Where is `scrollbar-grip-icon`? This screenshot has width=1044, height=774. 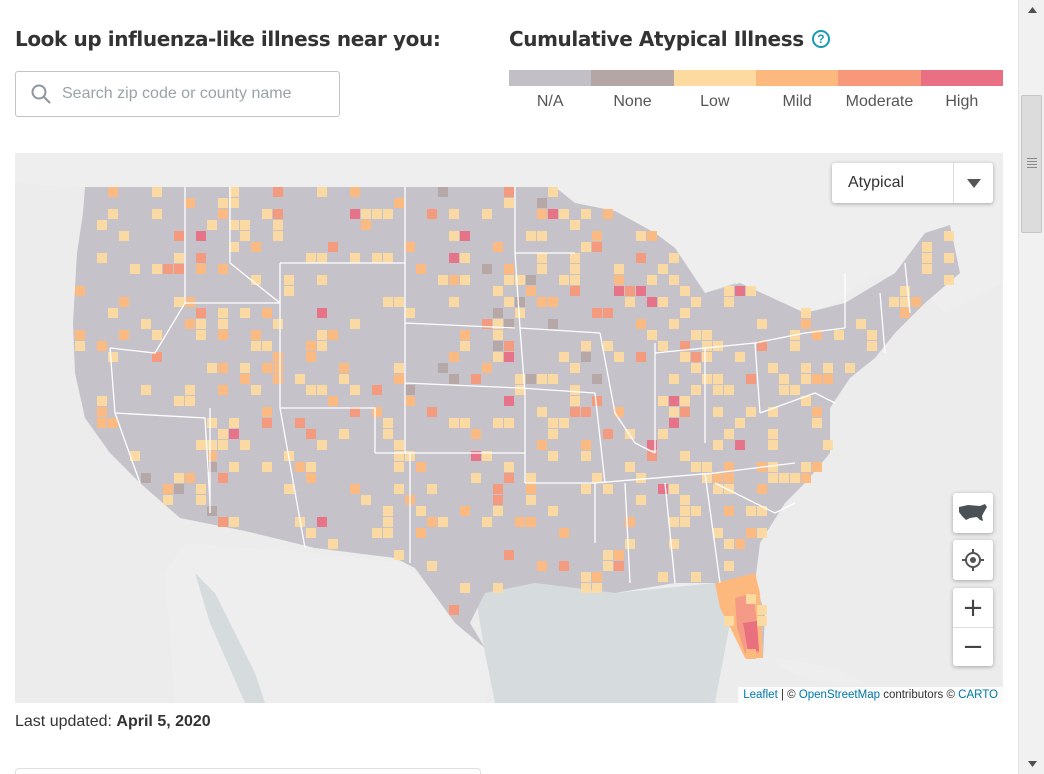
scrollbar-grip-icon is located at coordinates (1032, 164).